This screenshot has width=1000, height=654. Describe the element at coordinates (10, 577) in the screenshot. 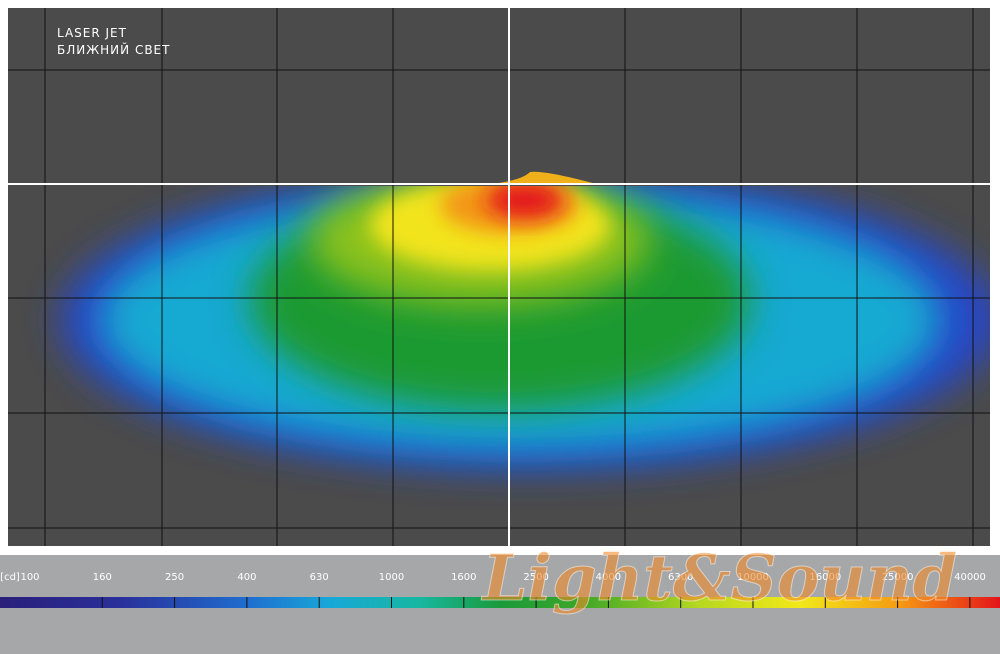

I see `scale-unit: [cd]` at that location.